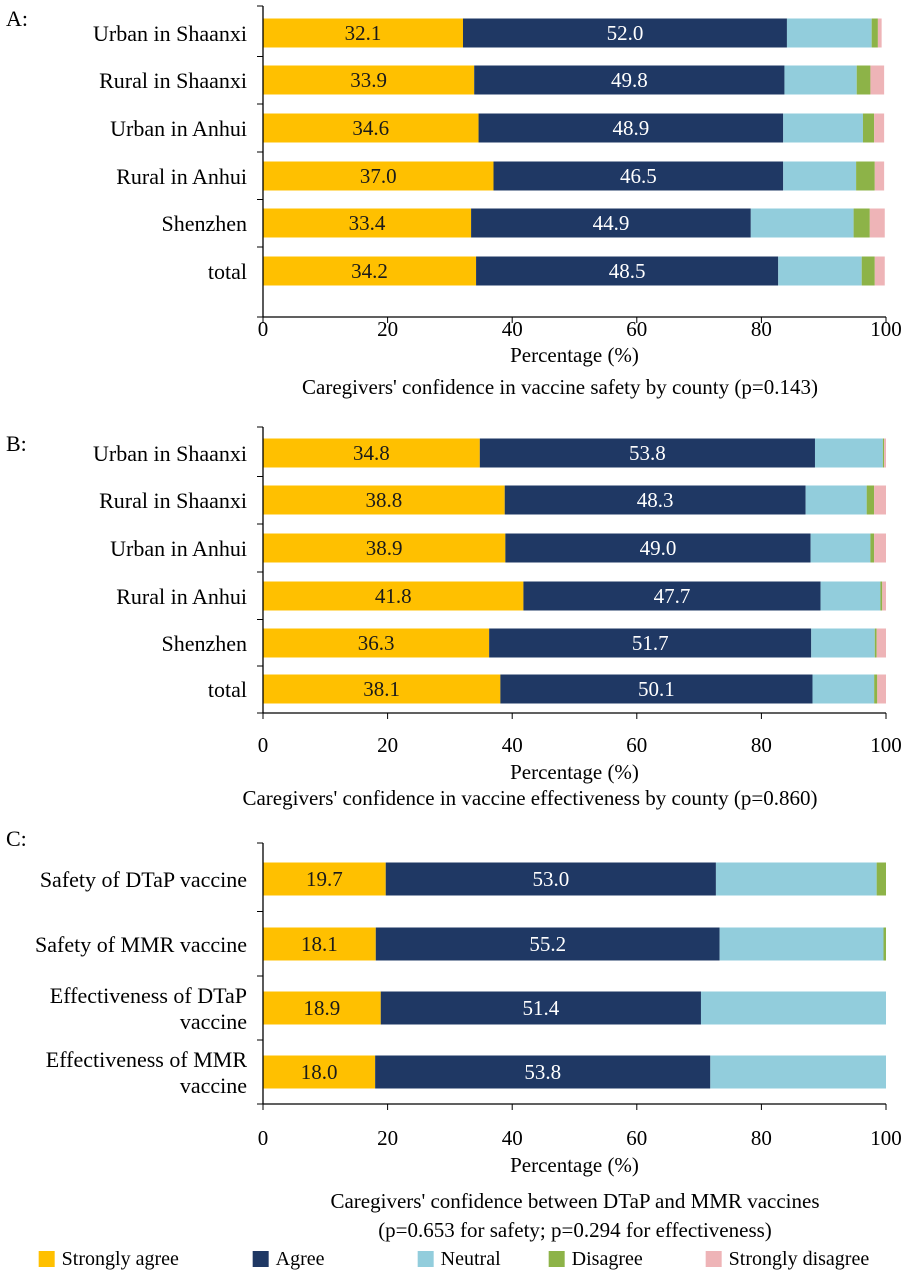  What do you see at coordinates (300, 1259) in the screenshot?
I see `legend-label: Agree` at bounding box center [300, 1259].